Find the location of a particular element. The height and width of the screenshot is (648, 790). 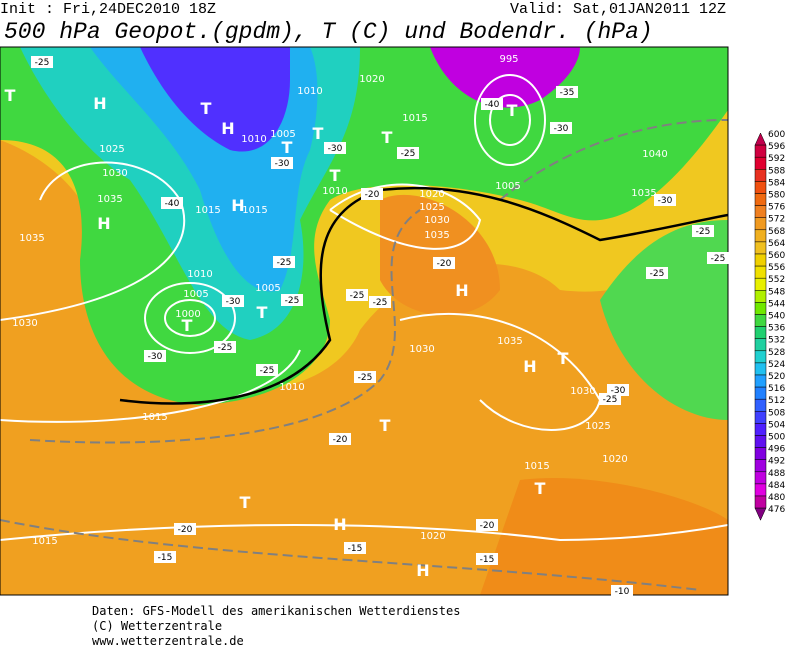

colorbar-label: 592 is located at coordinates (776, 159).